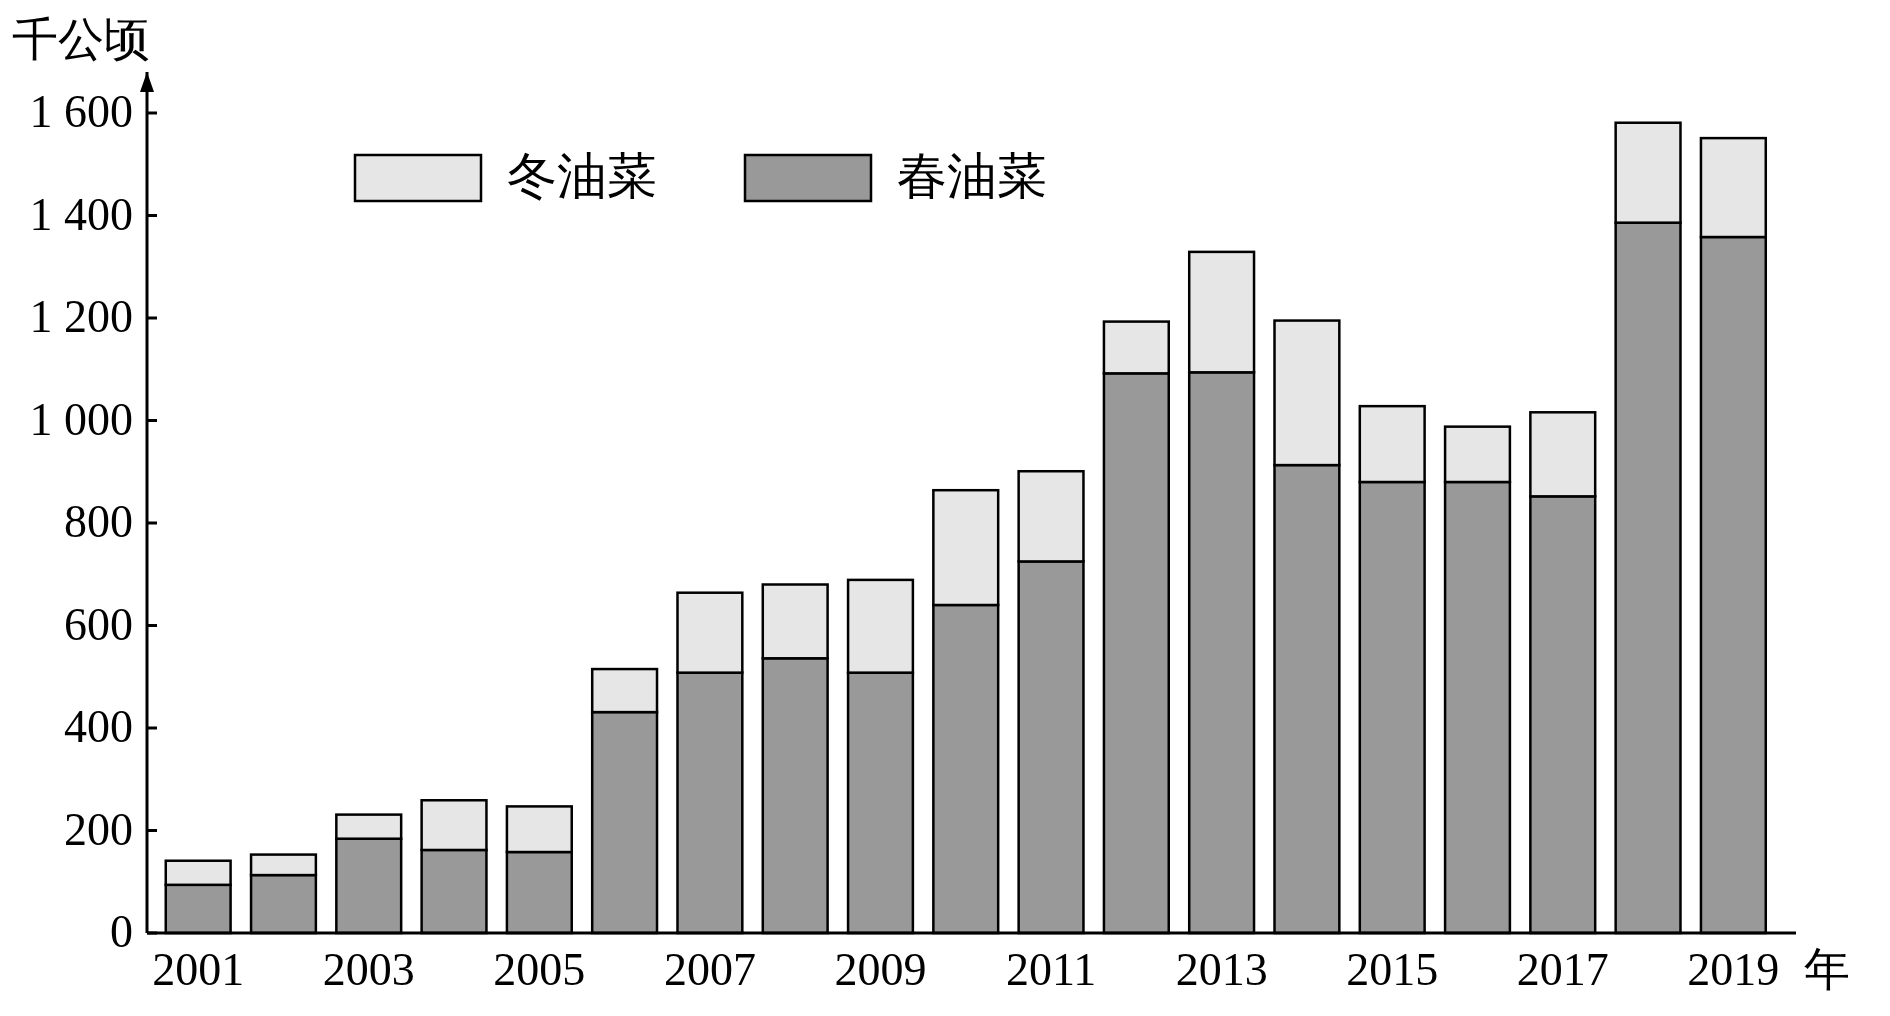 This screenshot has width=1890, height=1016. Describe the element at coordinates (98, 726) in the screenshot. I see `y-tick-label: 400` at that location.